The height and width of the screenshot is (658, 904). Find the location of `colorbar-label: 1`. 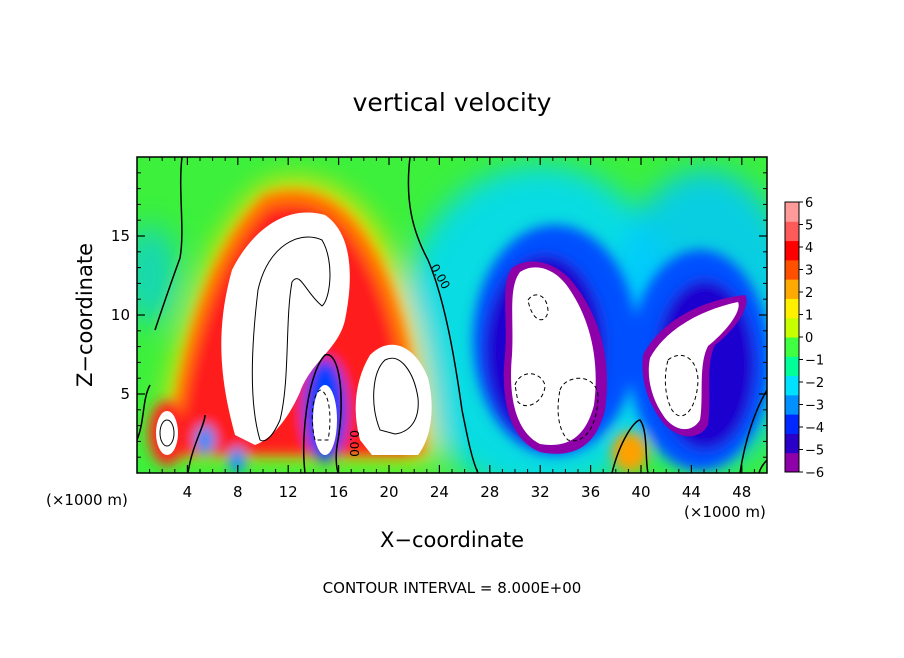

colorbar-label: 1 is located at coordinates (809, 316).